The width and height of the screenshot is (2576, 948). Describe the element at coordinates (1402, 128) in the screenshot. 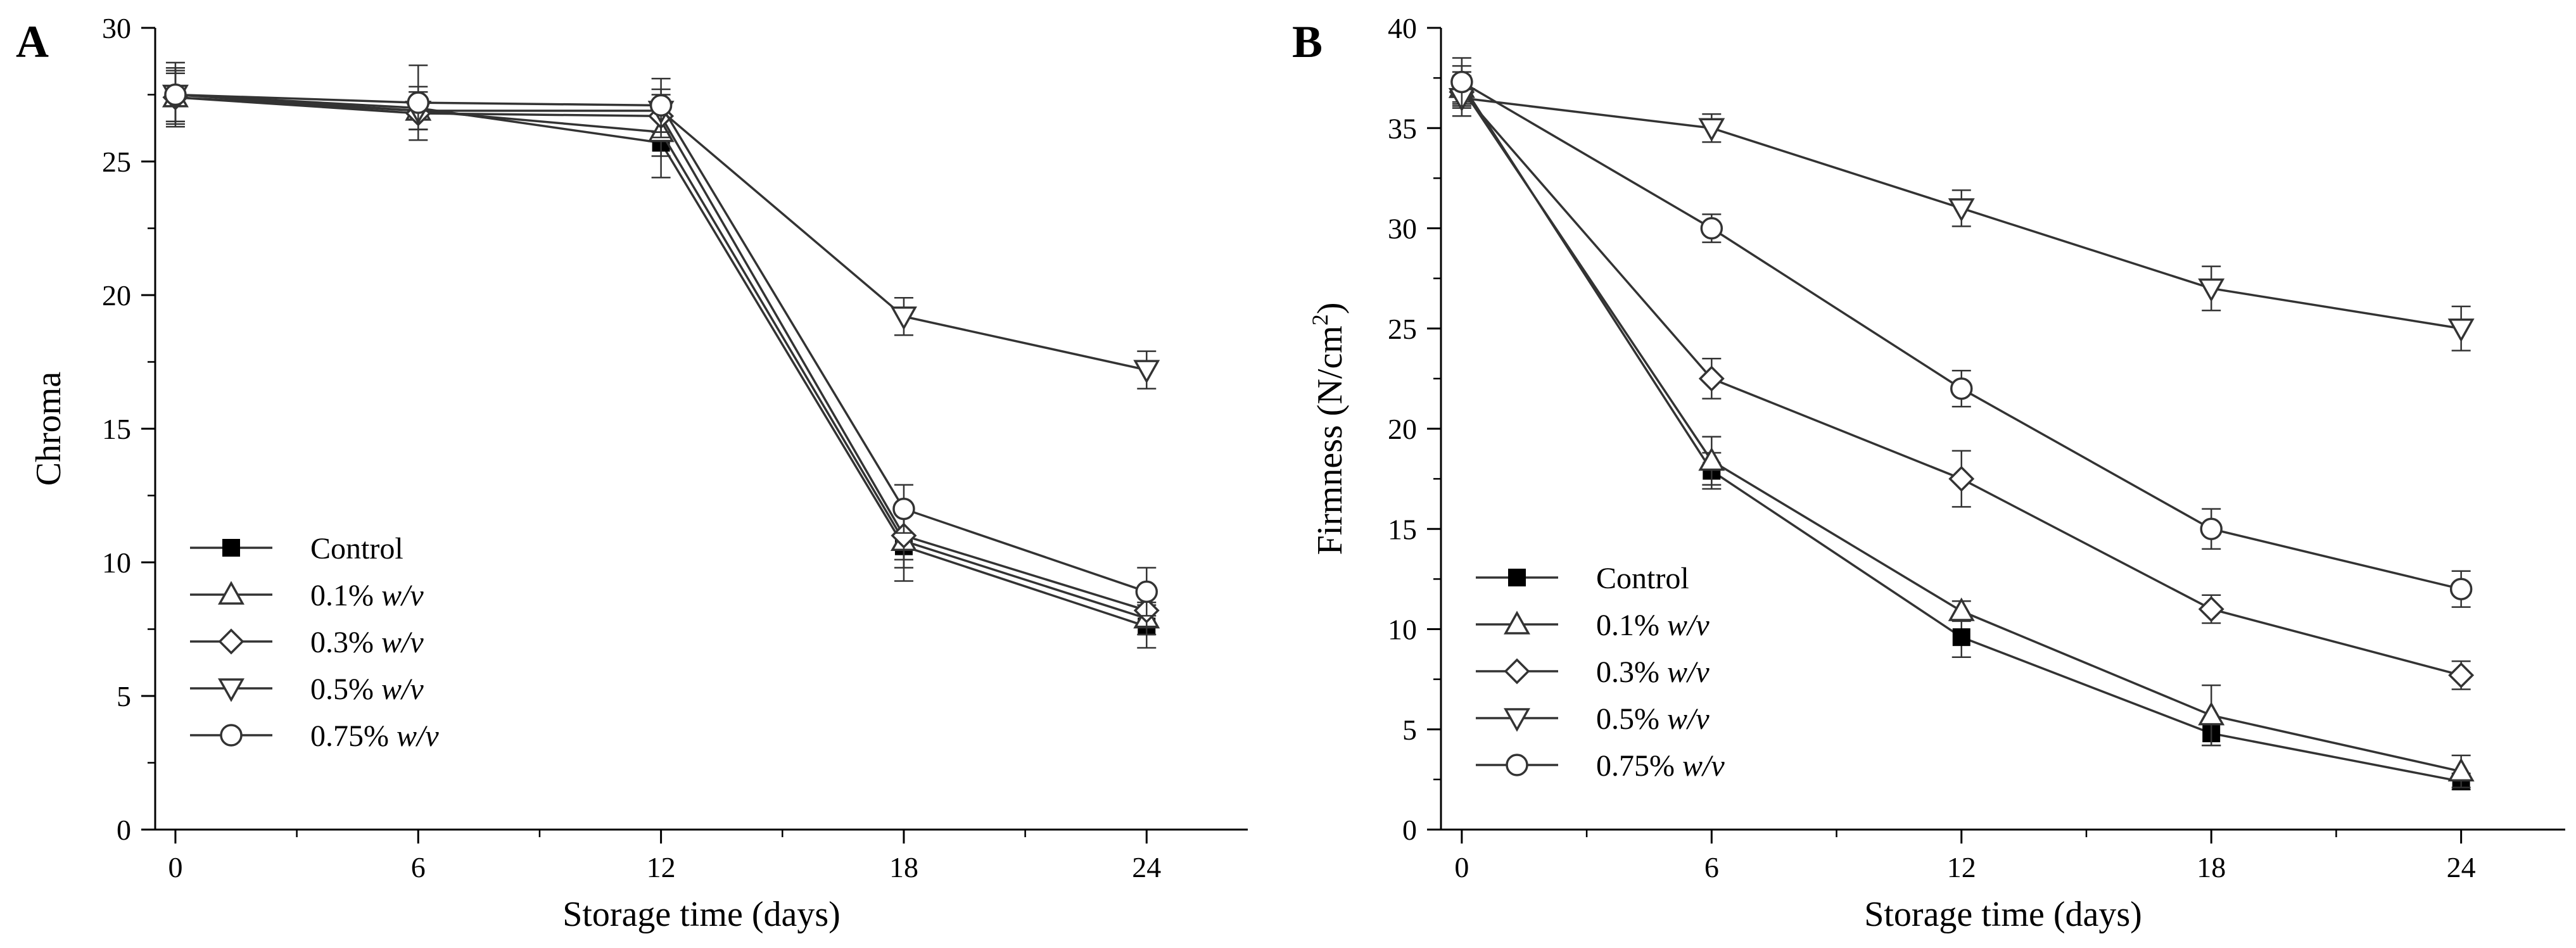

I see `y-tick-label: 35` at that location.